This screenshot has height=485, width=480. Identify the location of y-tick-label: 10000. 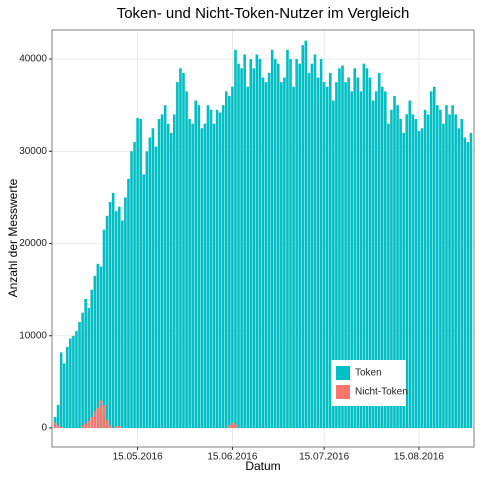
(33, 335).